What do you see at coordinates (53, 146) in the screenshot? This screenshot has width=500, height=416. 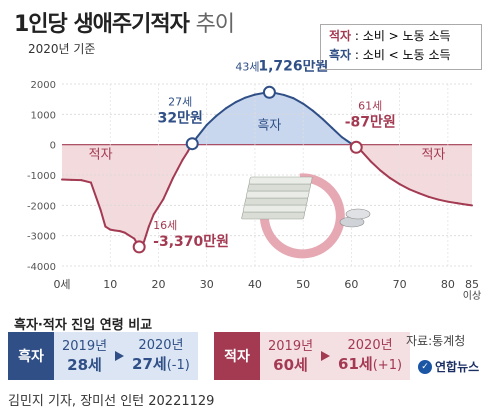 I see `y-tick-label: 0` at bounding box center [53, 146].